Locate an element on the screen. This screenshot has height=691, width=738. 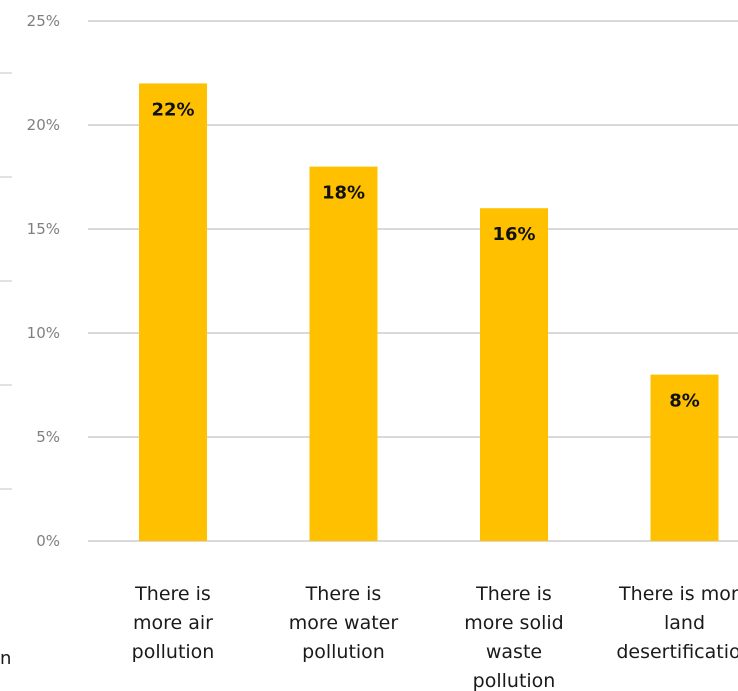
data-label: 8% is located at coordinates (684, 401).